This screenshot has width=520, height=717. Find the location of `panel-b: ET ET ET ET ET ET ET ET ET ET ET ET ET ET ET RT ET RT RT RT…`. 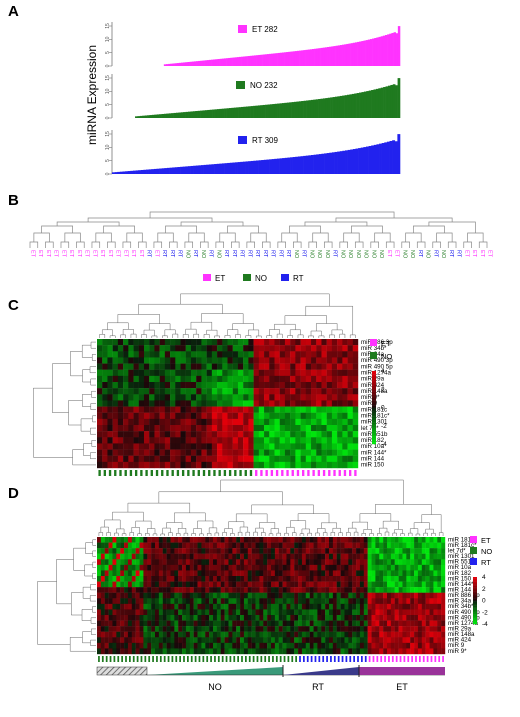

panel-b: ET ET ET ET ET ET ET ET ET ET ET ET ET ET ET RT ET RT RT RT… is located at coordinates (261, 247).